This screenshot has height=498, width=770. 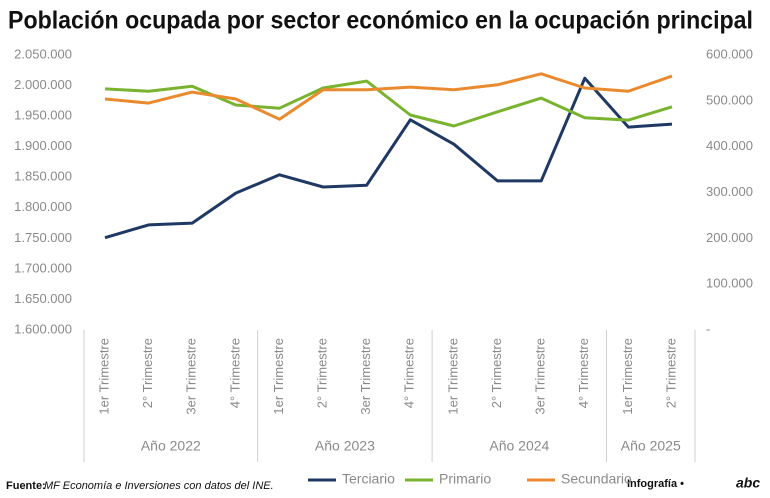 What do you see at coordinates (43, 328) in the screenshot?
I see `y-tick-label: 1.600.000` at bounding box center [43, 328].